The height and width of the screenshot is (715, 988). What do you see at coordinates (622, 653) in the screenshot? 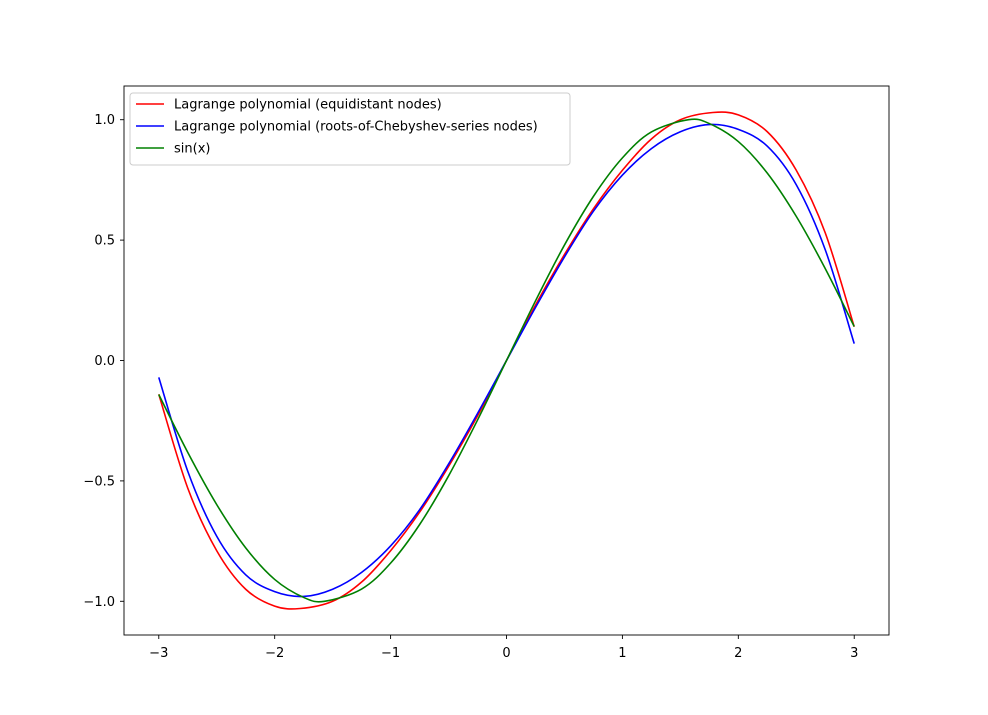
I see `x-tick-label: 1` at bounding box center [622, 653].